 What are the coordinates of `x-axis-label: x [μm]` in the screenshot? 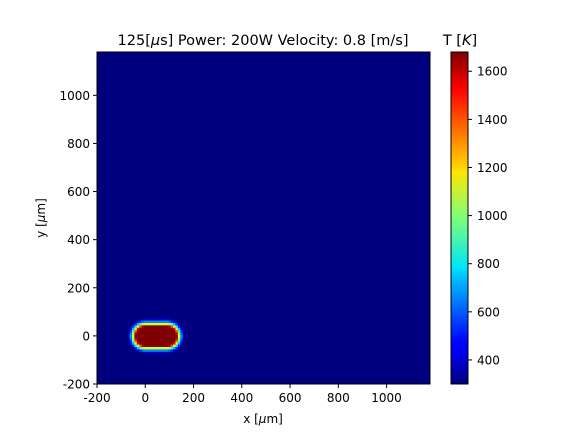 It's located at (263, 419).